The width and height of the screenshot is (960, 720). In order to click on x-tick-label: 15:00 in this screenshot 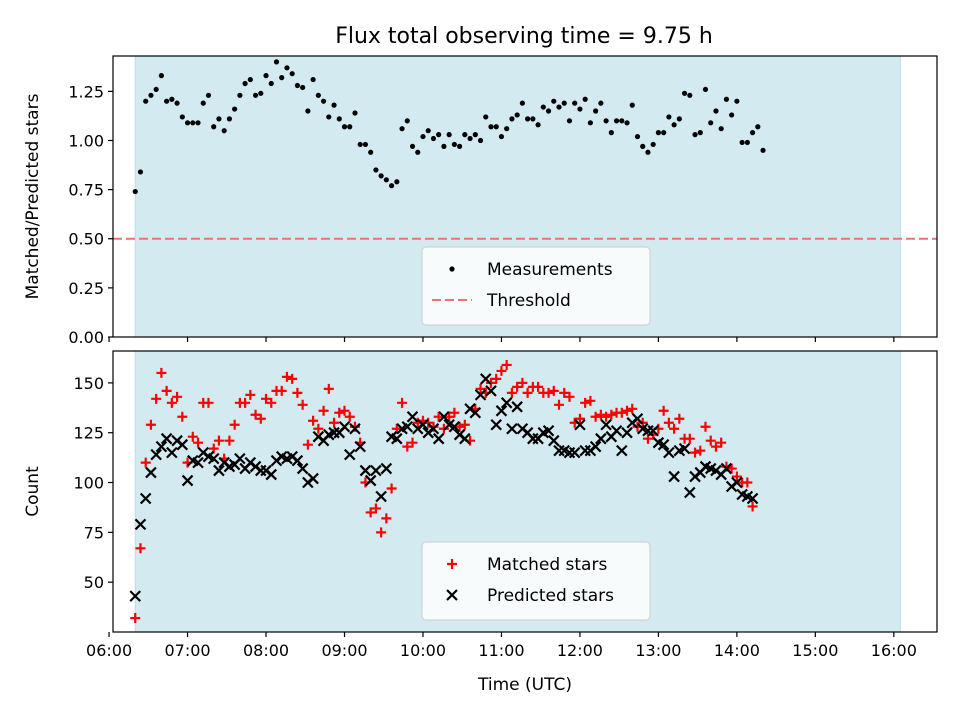, I will do `click(815, 650)`.